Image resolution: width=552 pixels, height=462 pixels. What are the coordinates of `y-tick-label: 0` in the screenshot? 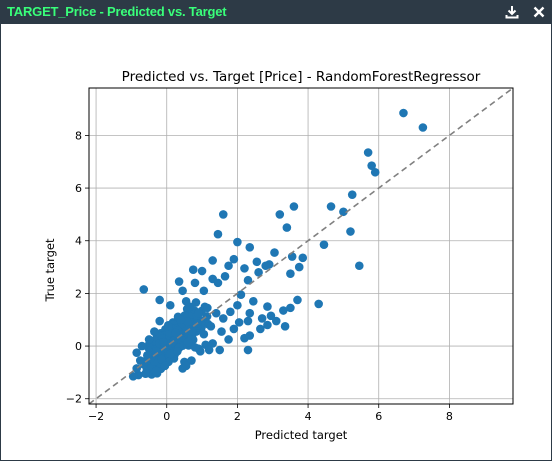 It's located at (78, 346).